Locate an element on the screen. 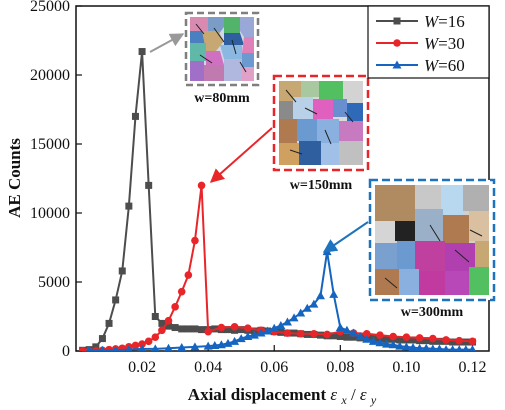  arrow-w300 is located at coordinates (345, 237).